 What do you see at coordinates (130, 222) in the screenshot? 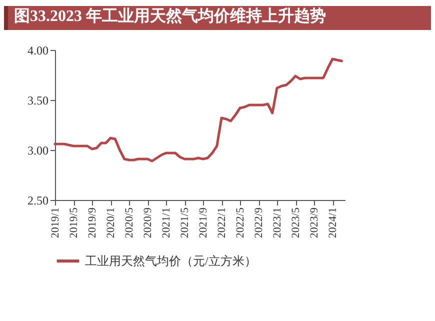
I see `x-tick-label: 2020/5` at bounding box center [130, 222].